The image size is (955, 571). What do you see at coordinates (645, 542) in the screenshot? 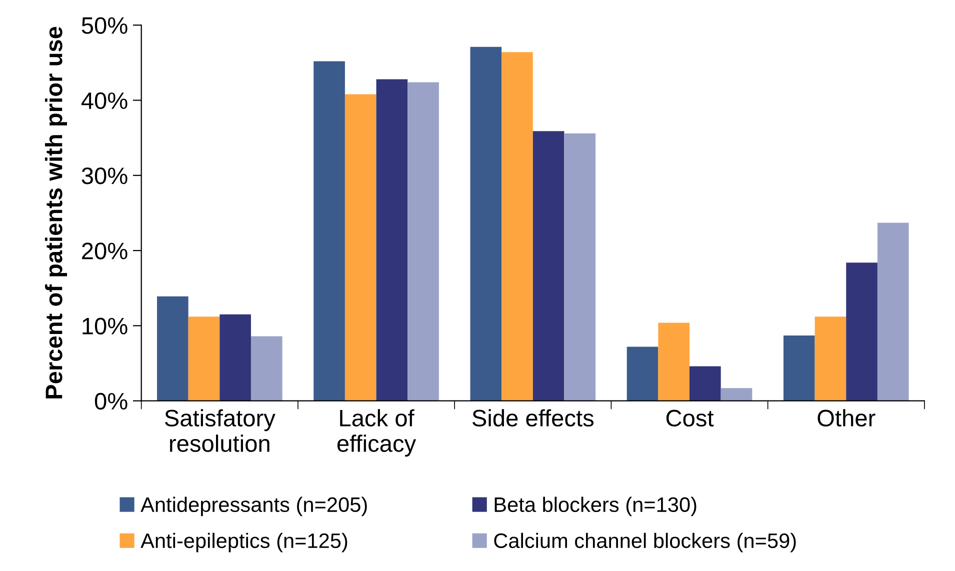
I see `legend-label: Calcium channel blockers (n=59)` at bounding box center [645, 542].